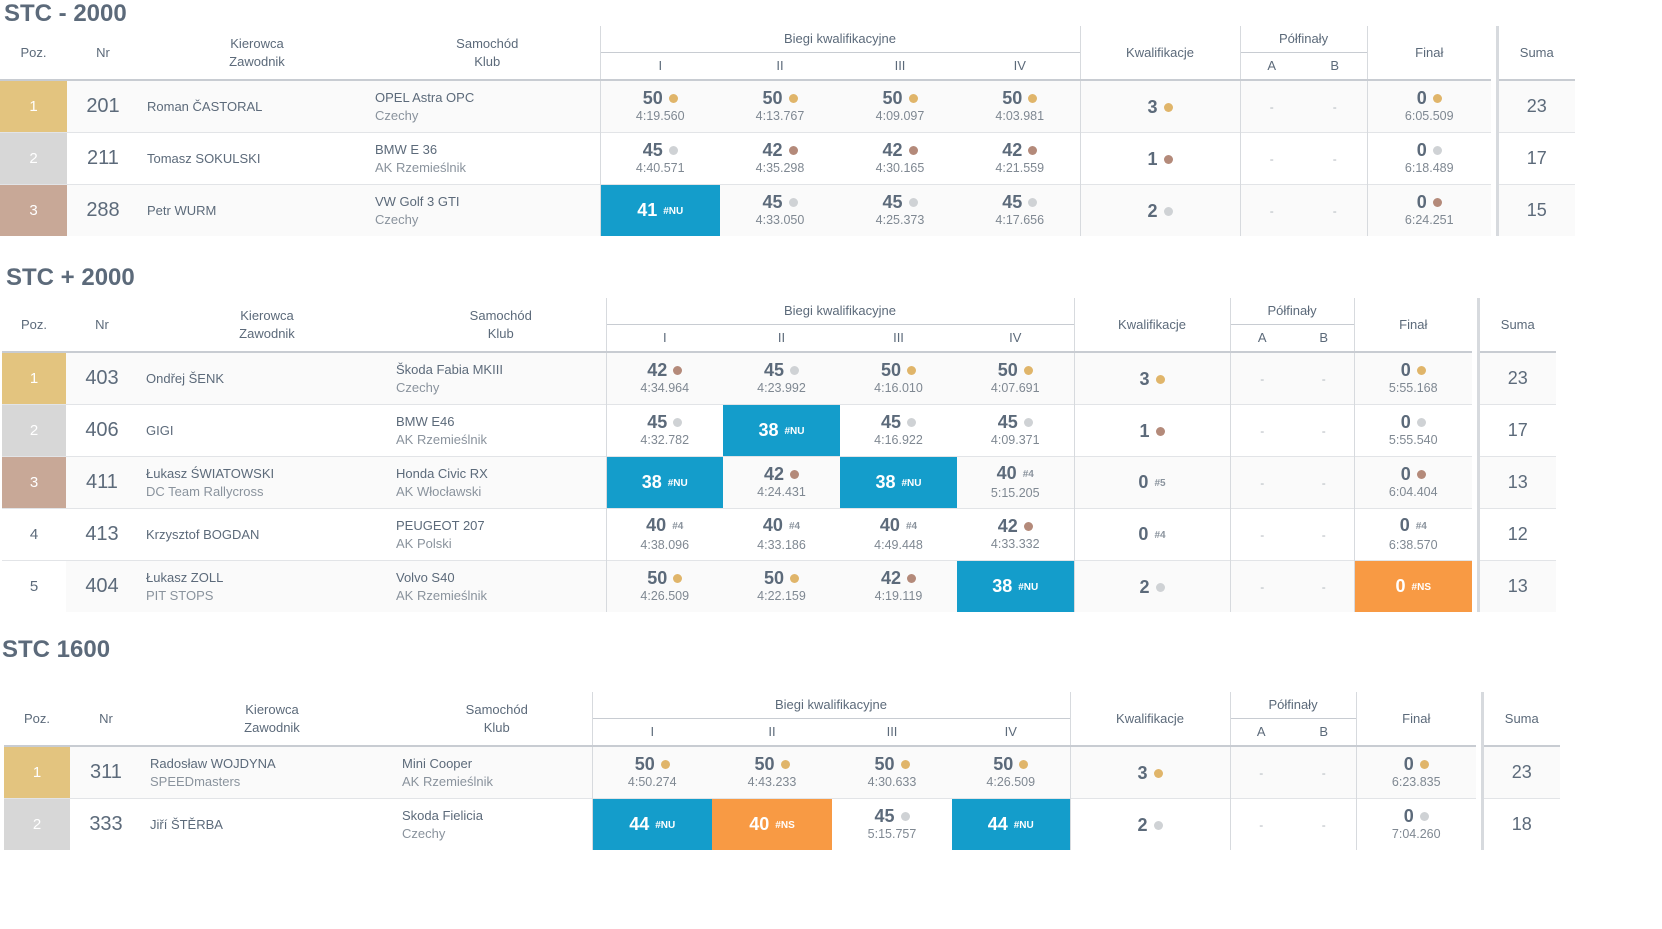 Image resolution: width=1662 pixels, height=929 pixels. What do you see at coordinates (501, 534) in the screenshot?
I see `car-cell: PEUGEOT 207 AK Polski` at bounding box center [501, 534].